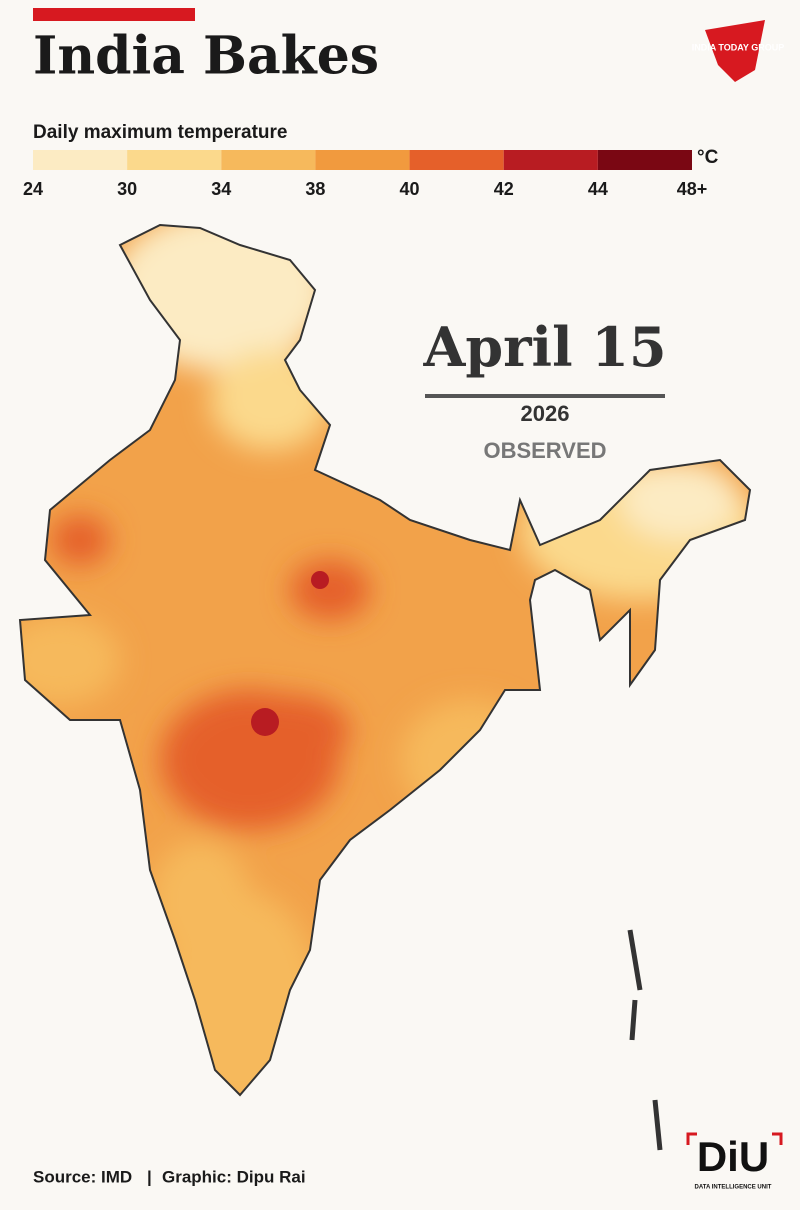 This screenshot has height=1210, width=800. Describe the element at coordinates (598, 189) in the screenshot. I see `legend-tick-label: 44` at that location.